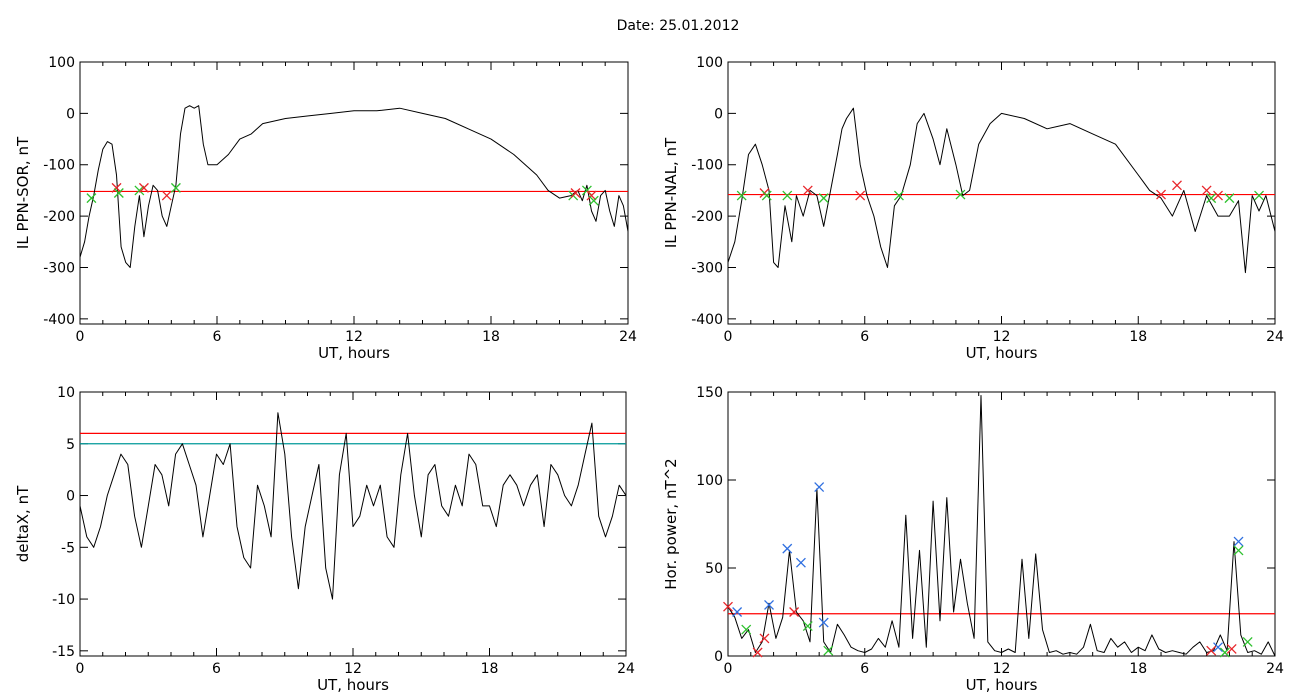  What do you see at coordinates (709, 393) in the screenshot?
I see `y-tick-label: 150` at bounding box center [709, 393].